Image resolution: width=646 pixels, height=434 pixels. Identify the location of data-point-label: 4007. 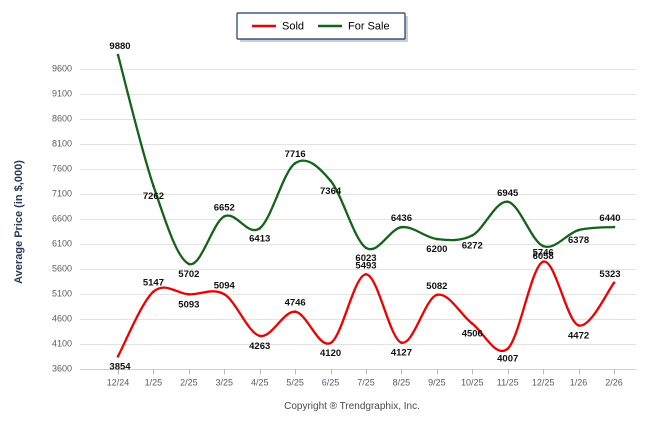
(507, 359).